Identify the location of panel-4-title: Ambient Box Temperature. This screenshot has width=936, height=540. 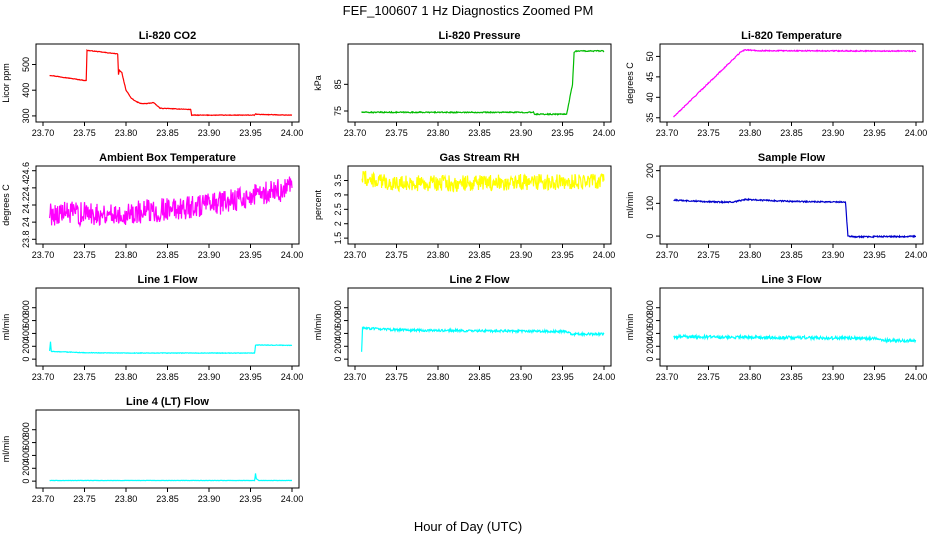
(167, 158).